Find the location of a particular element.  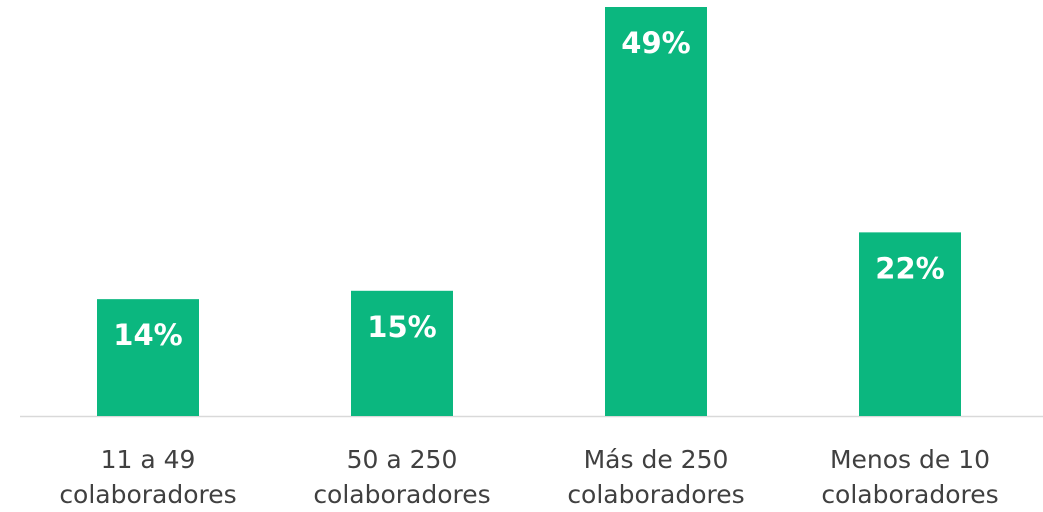

x-tick-label: Más de 250 colaboradores is located at coordinates (656, 477).